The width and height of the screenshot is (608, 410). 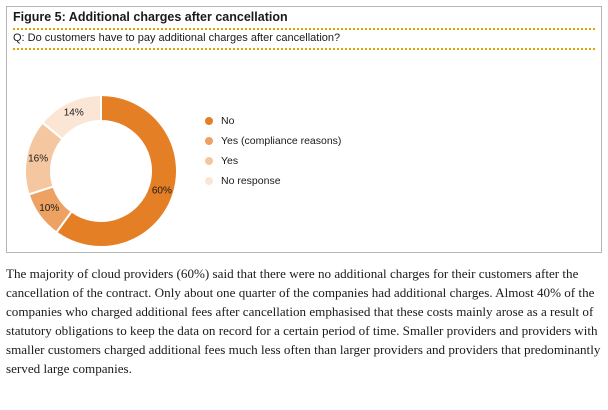 I want to click on donut-chart: 60% 10% 16% 14%, so click(x=101, y=170).